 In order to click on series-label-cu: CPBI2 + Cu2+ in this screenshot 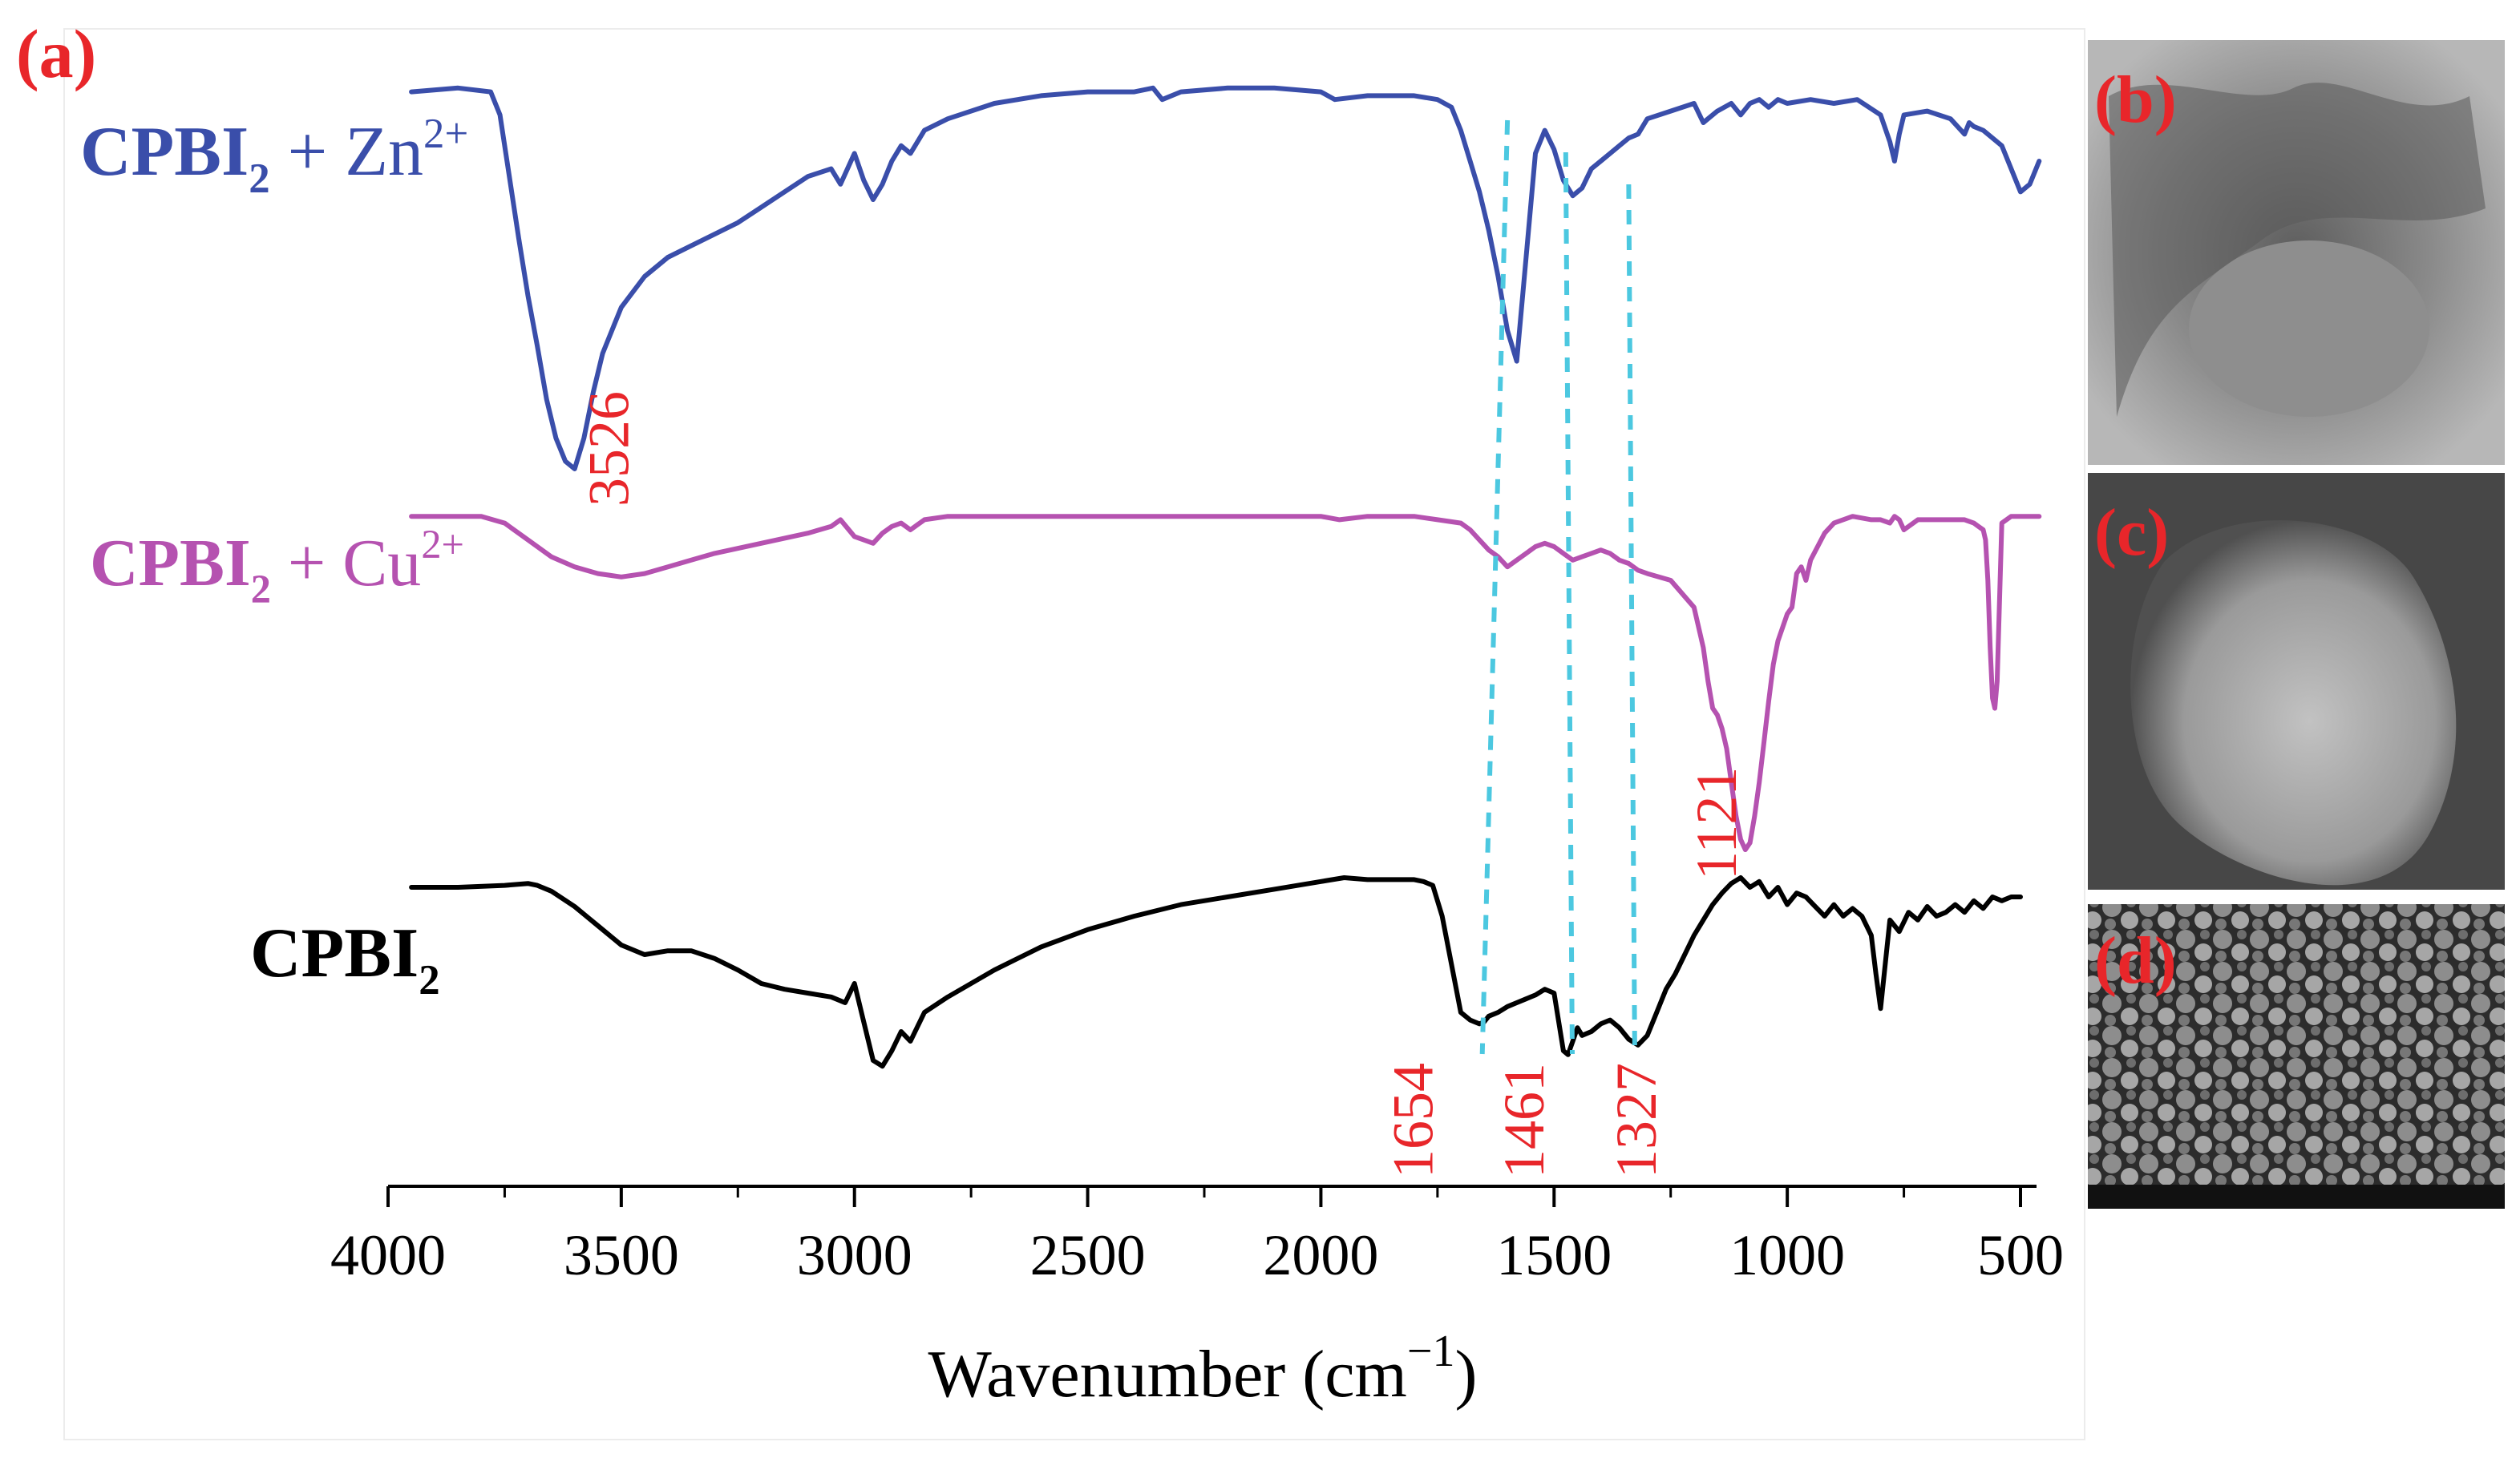, I will do `click(277, 567)`.